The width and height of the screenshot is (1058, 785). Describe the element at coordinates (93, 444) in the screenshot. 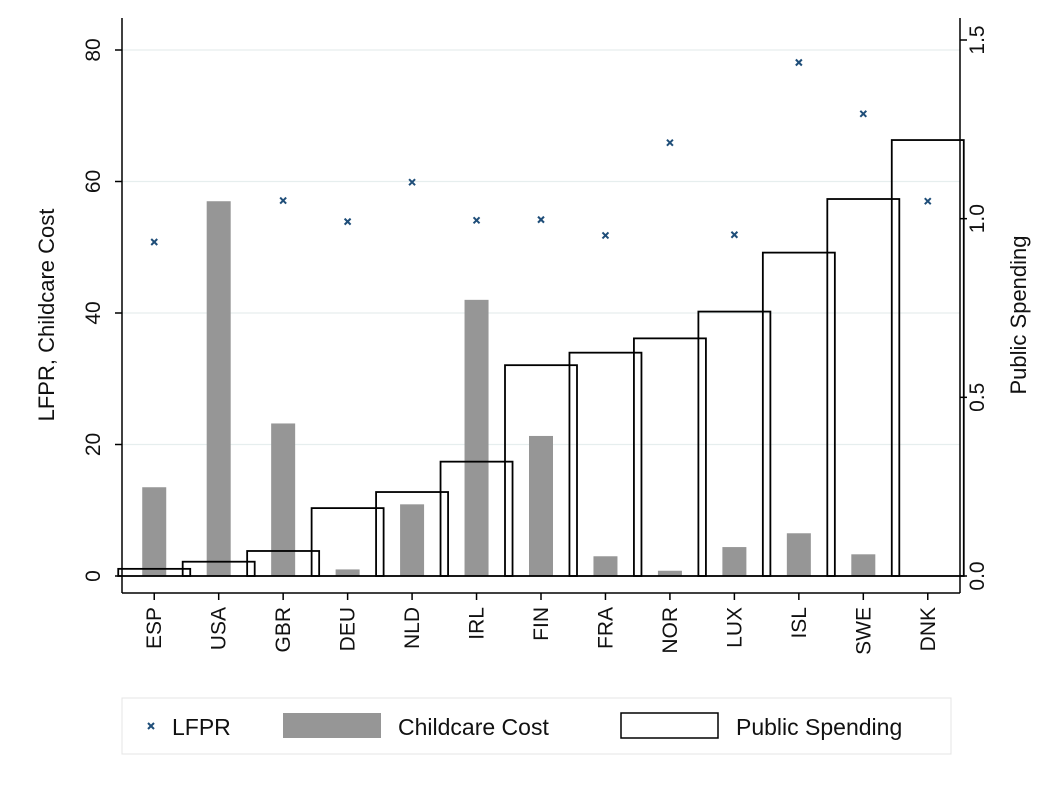

I see `y-tick-label: 20` at that location.